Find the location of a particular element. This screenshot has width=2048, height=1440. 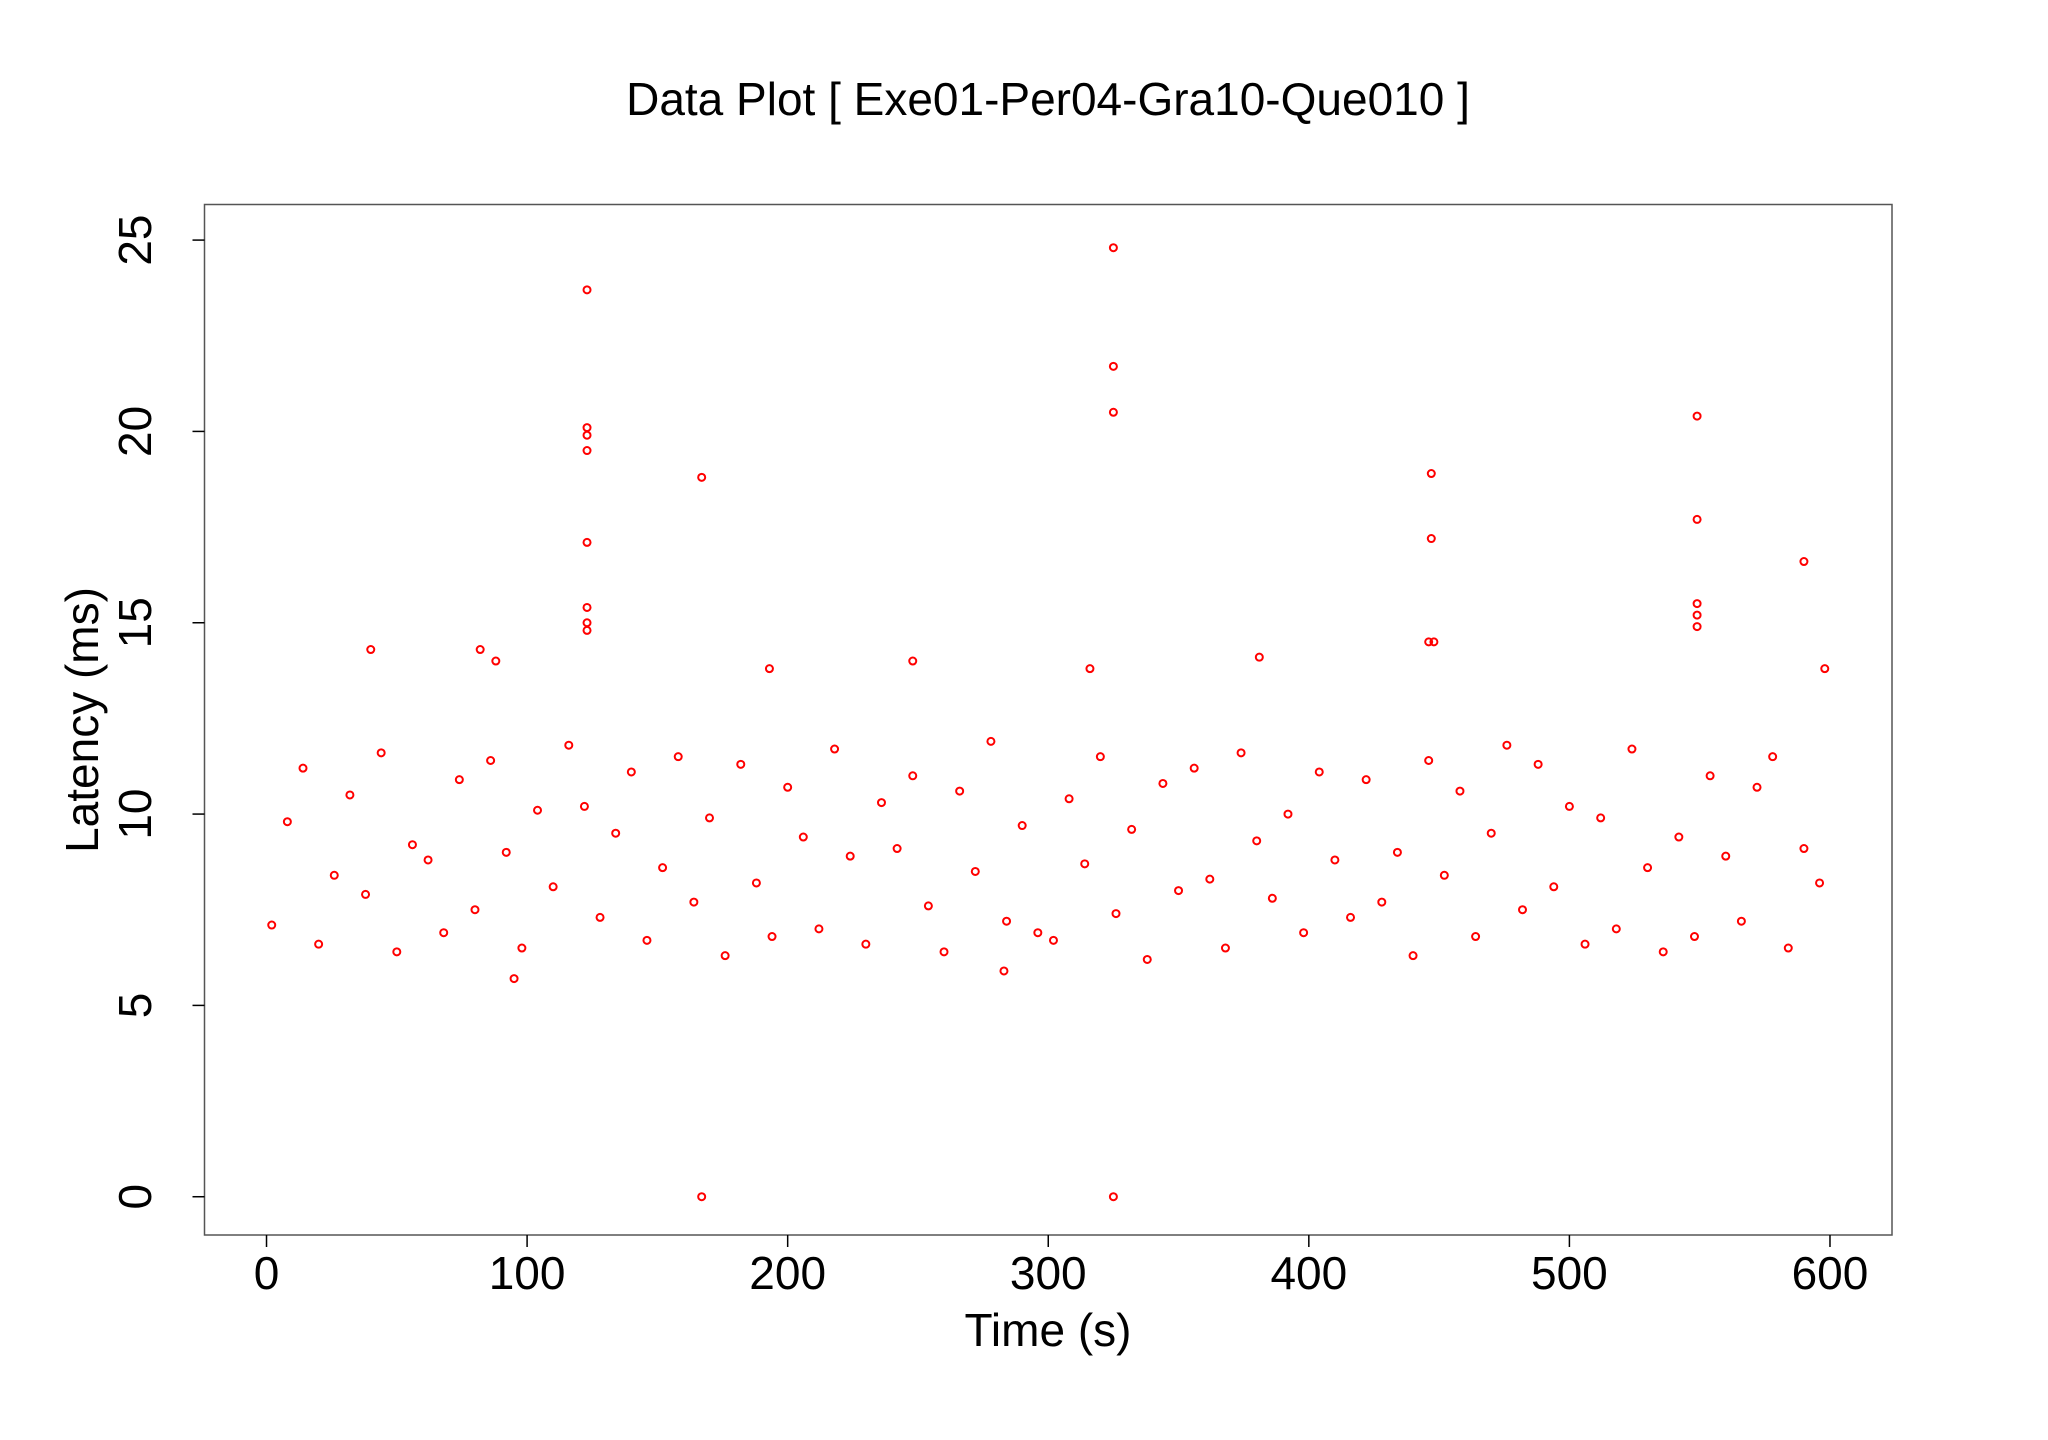

x-tick-label: 0 is located at coordinates (267, 1273).